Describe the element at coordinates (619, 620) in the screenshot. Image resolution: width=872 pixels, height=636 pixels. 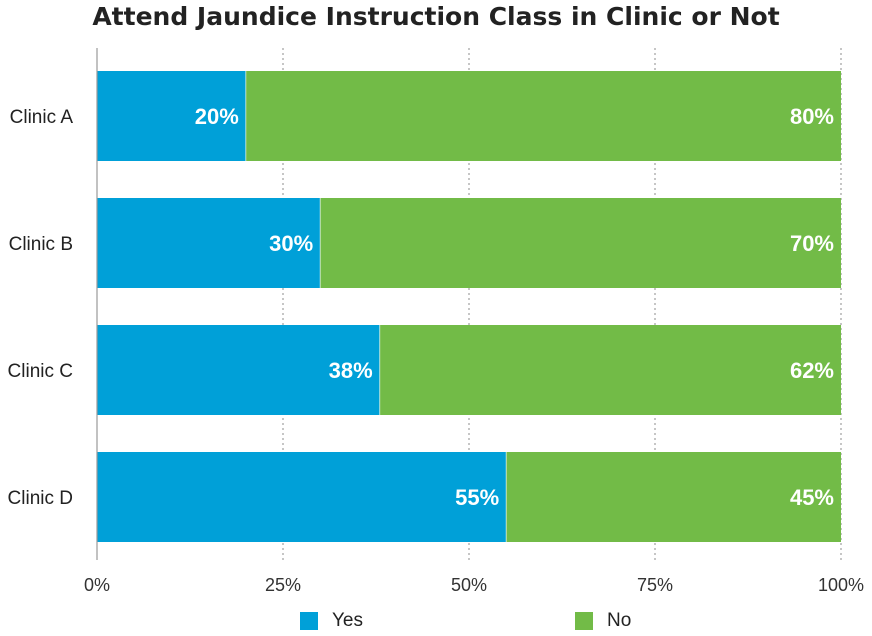
I see `legend-label: No` at that location.